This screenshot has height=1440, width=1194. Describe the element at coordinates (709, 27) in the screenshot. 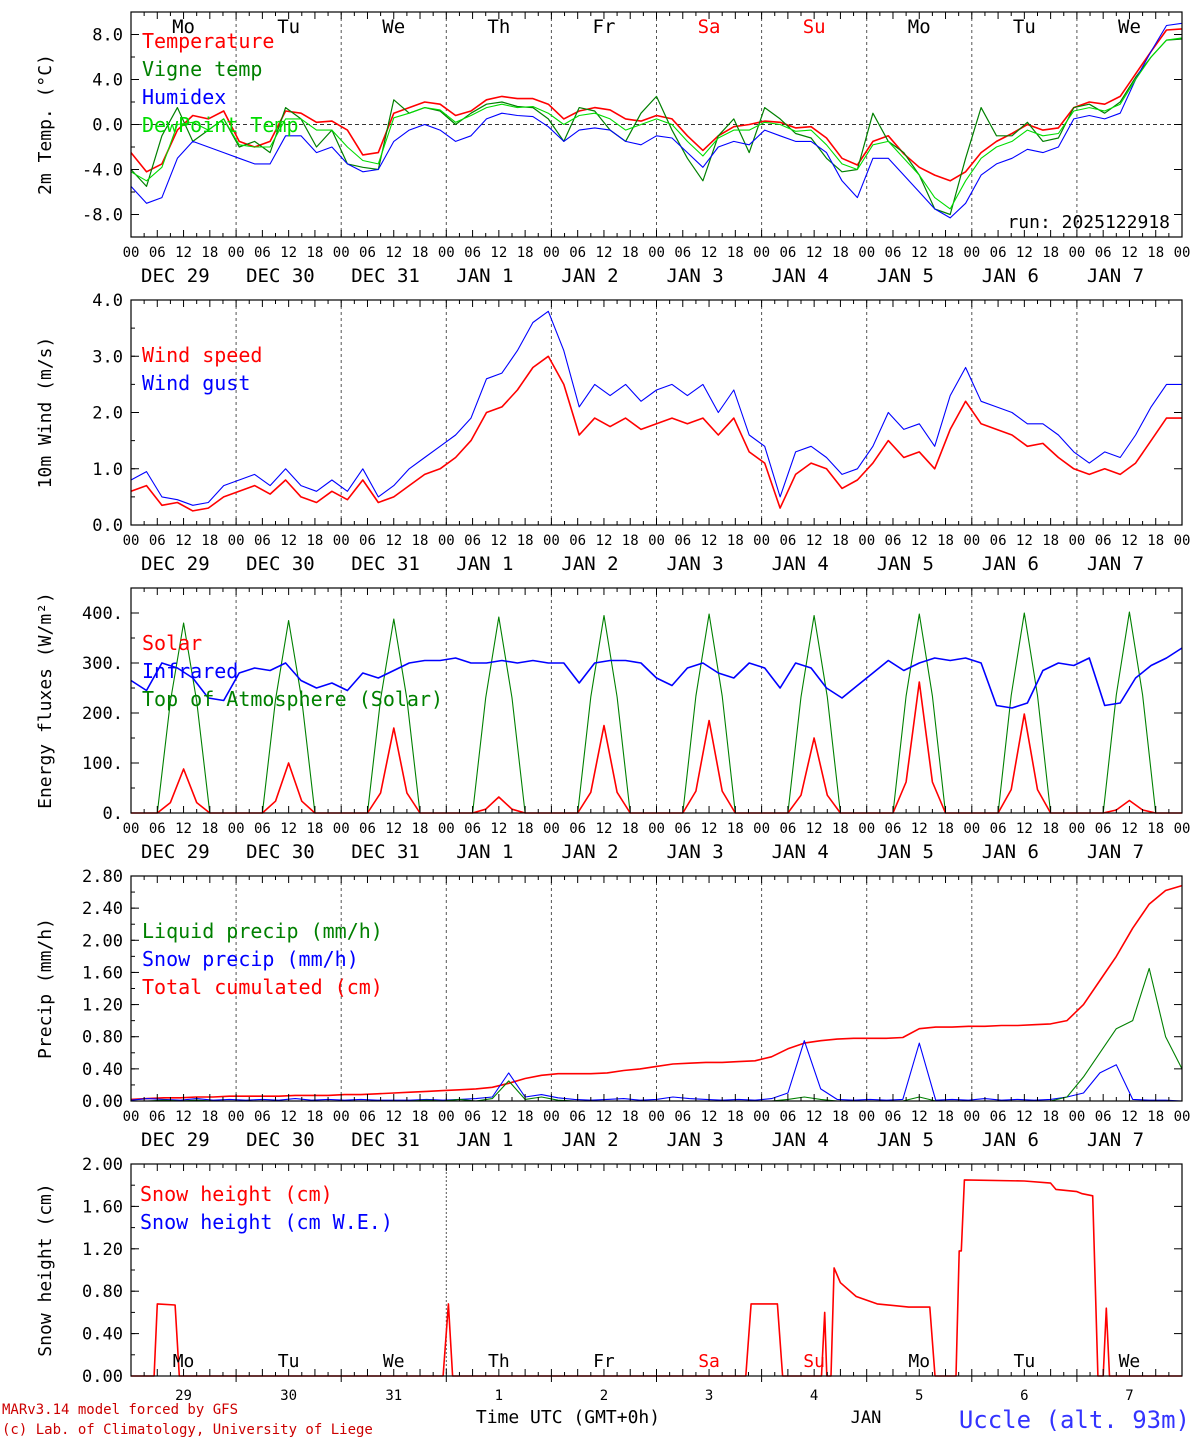

I see `weekday-label: Sa` at that location.